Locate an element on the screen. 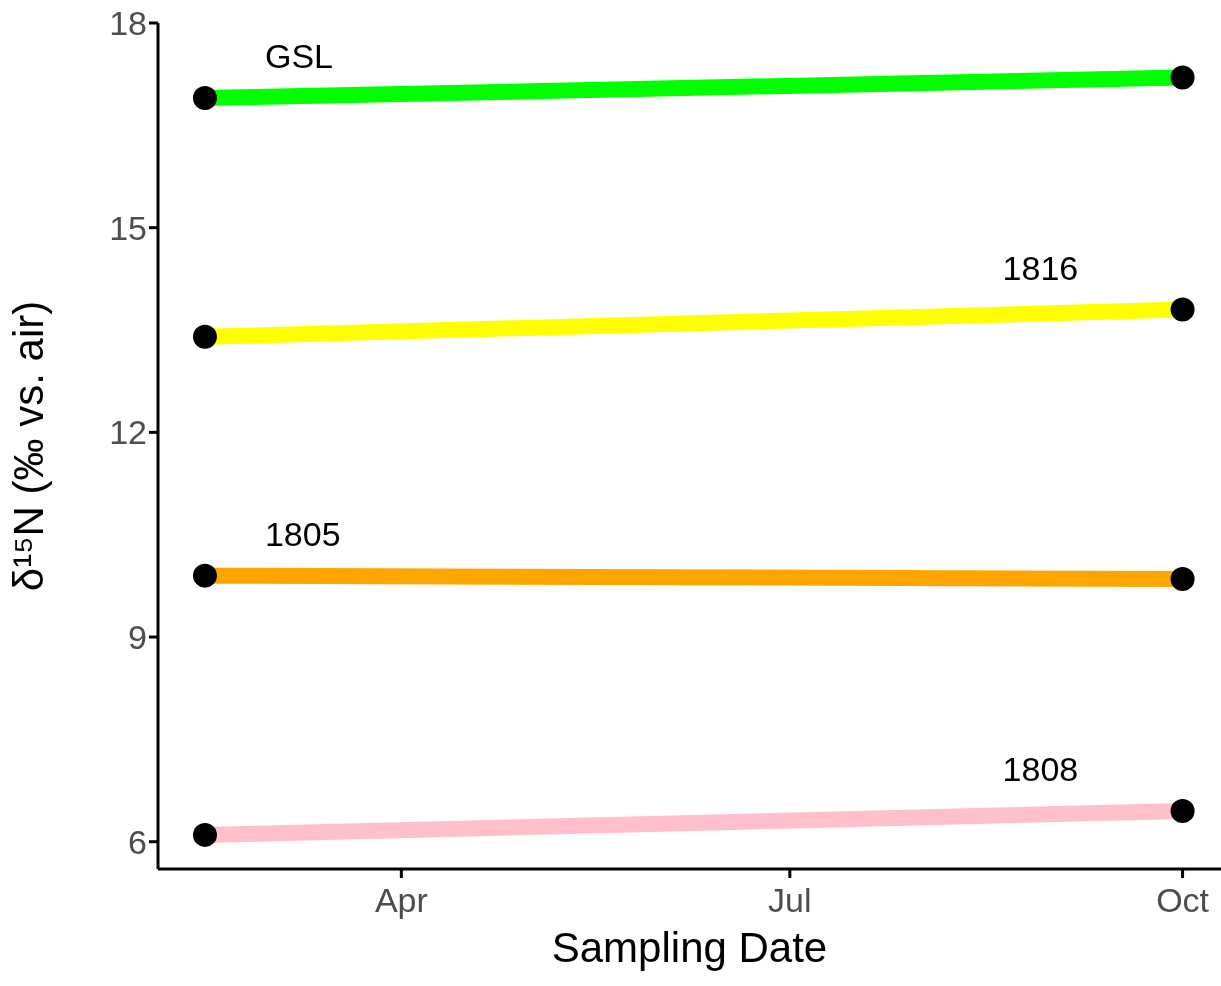 Image resolution: width=1221 pixels, height=986 pixels. x-tick-label: Oct is located at coordinates (1183, 900).